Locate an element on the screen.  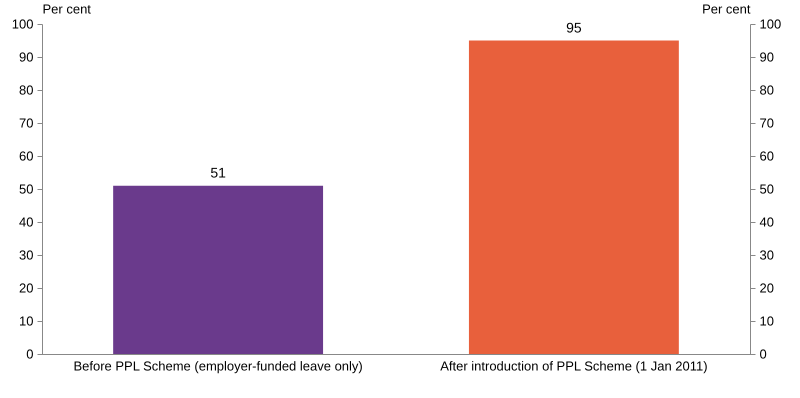
y2-tick-label: 60 is located at coordinates (767, 156).